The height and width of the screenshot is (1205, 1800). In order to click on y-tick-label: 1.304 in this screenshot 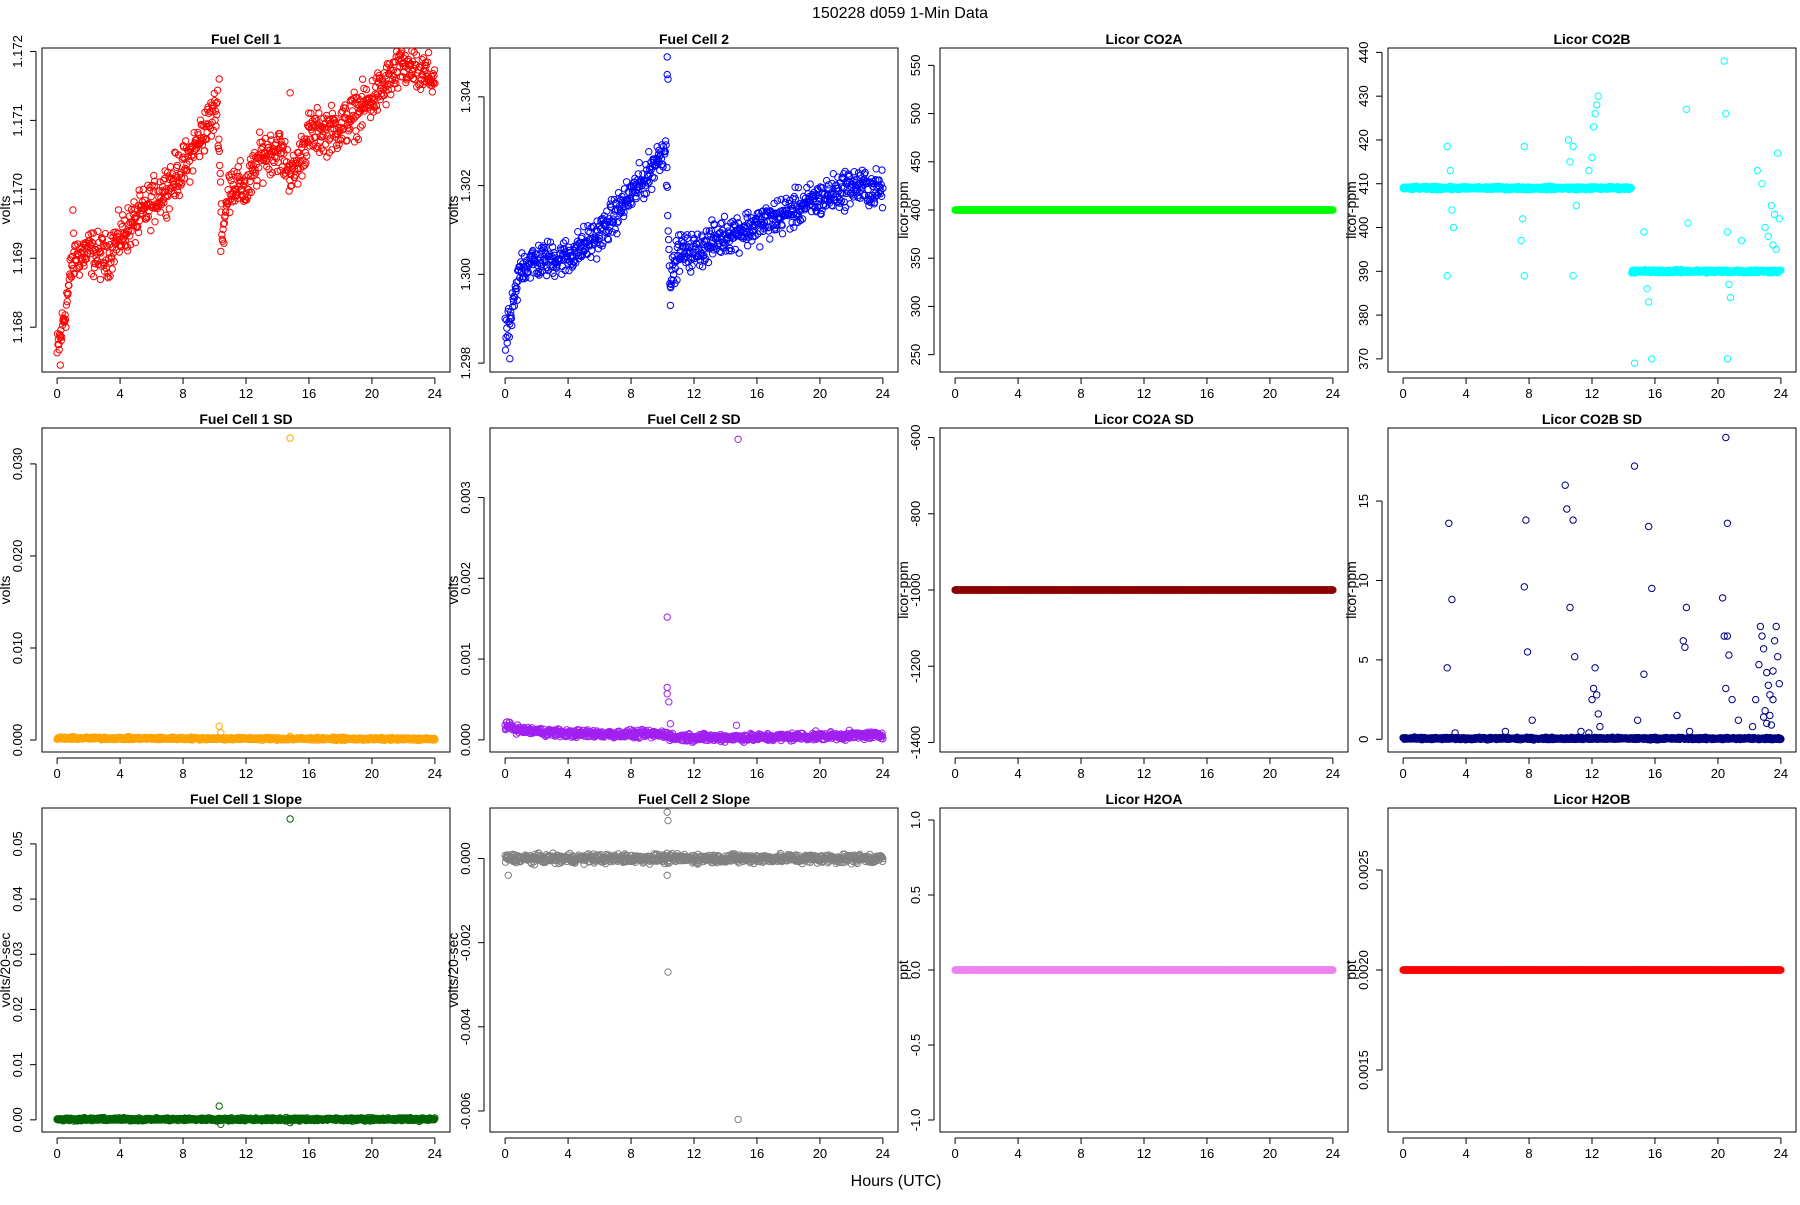, I will do `click(465, 97)`.